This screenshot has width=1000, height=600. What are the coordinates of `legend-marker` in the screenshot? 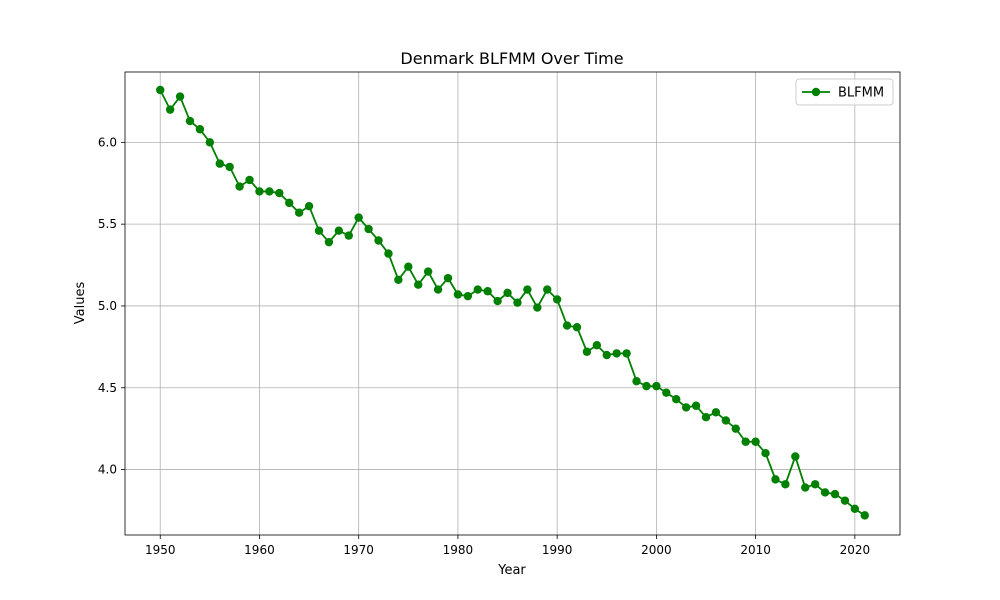 It's located at (816, 92).